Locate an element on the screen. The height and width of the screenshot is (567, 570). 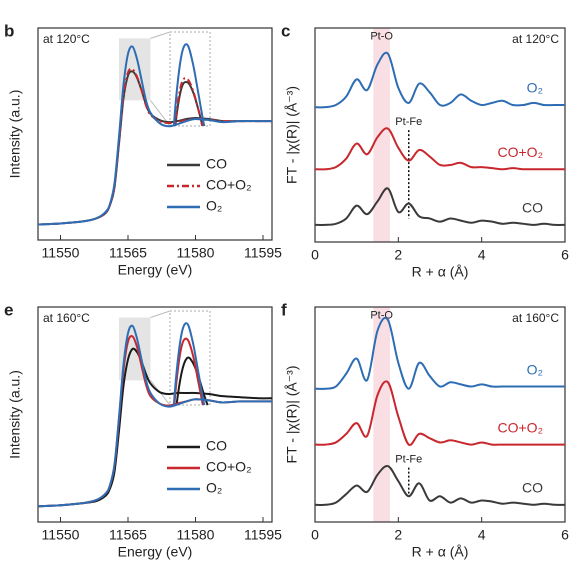
panel-label: f is located at coordinates (284, 309).